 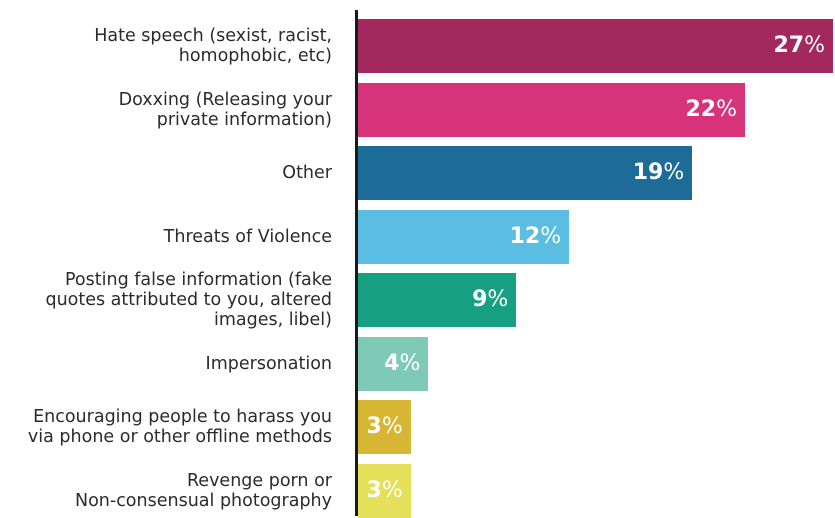 What do you see at coordinates (552, 109) in the screenshot?
I see `bar: 22%` at bounding box center [552, 109].